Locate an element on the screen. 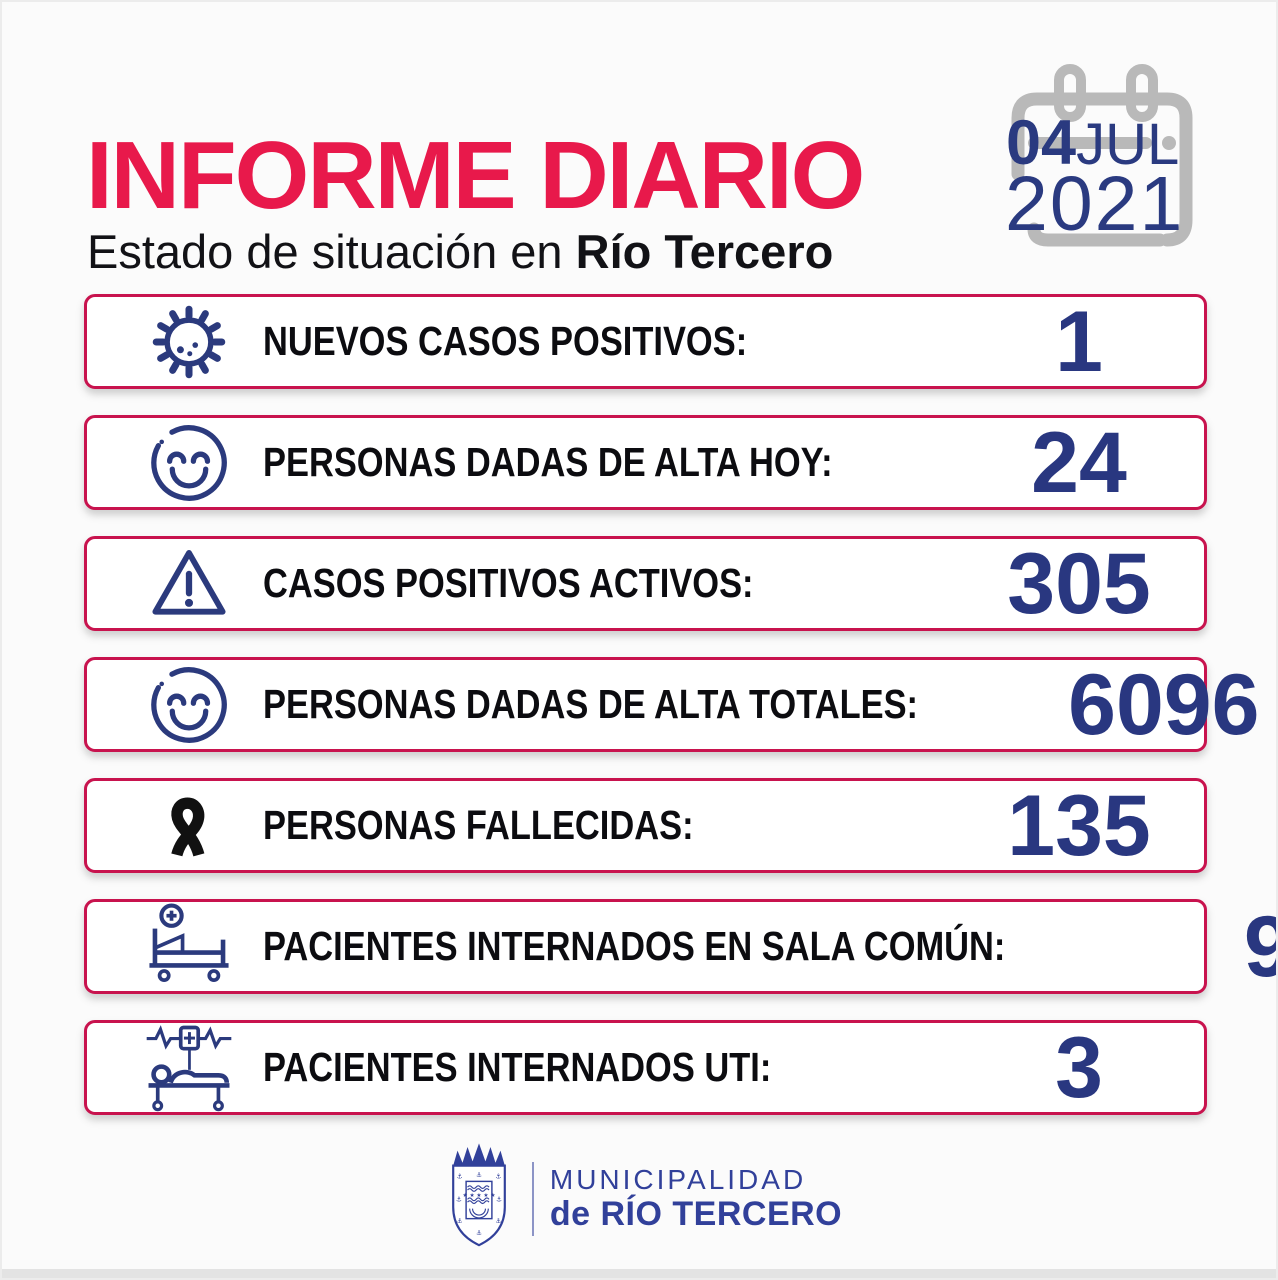 This screenshot has width=1278, height=1280. stat-card-casos-activos: CASOS POSITIVOS ACTIVOS: 305 is located at coordinates (645, 583).